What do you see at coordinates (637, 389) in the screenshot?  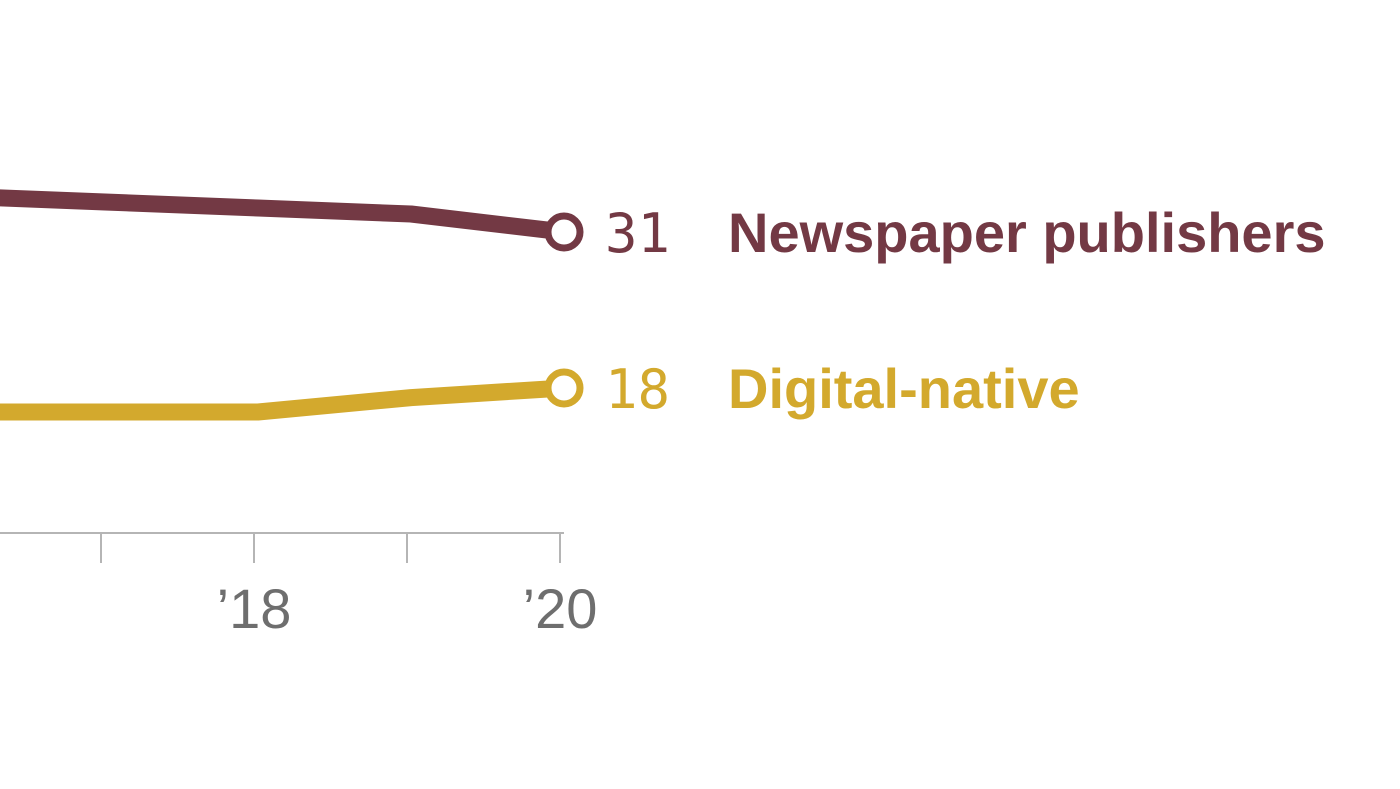 I see `end-value-digital-native: 18` at bounding box center [637, 389].